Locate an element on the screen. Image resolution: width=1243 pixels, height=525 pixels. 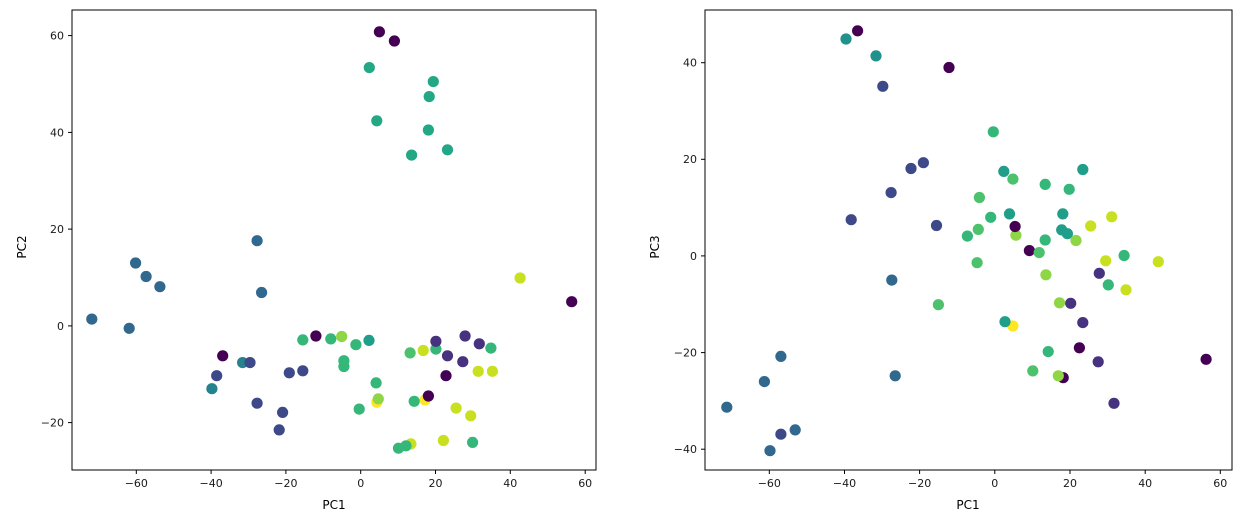
x-tick-label: −40 is located at coordinates (844, 483).